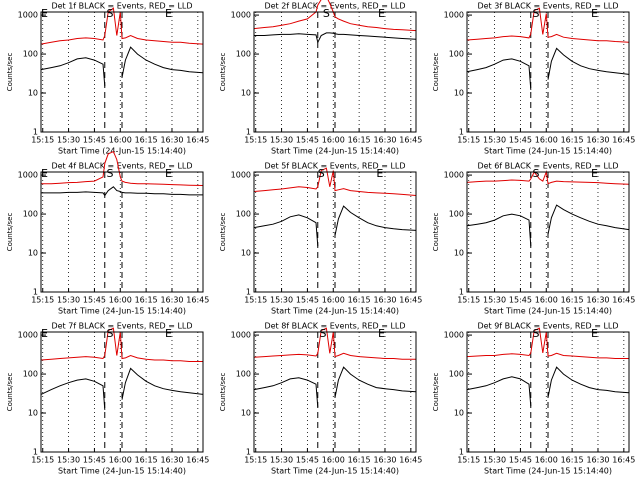 The height and width of the screenshot is (480, 640). I want to click on x-tick-label: 15:45, so click(307, 140).